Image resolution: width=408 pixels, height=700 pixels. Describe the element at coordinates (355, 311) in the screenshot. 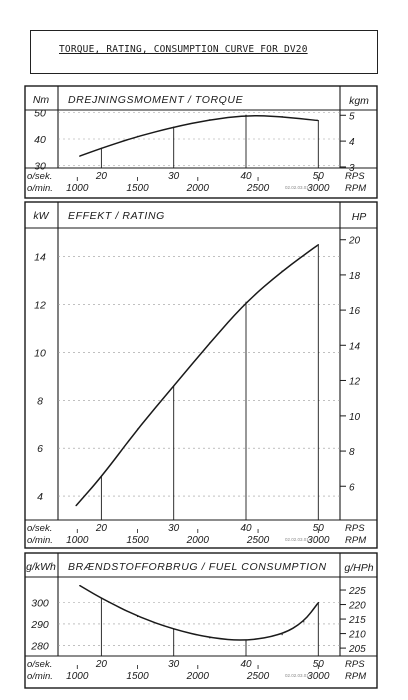

I see `chart2-right-tick-label: 16` at that location.